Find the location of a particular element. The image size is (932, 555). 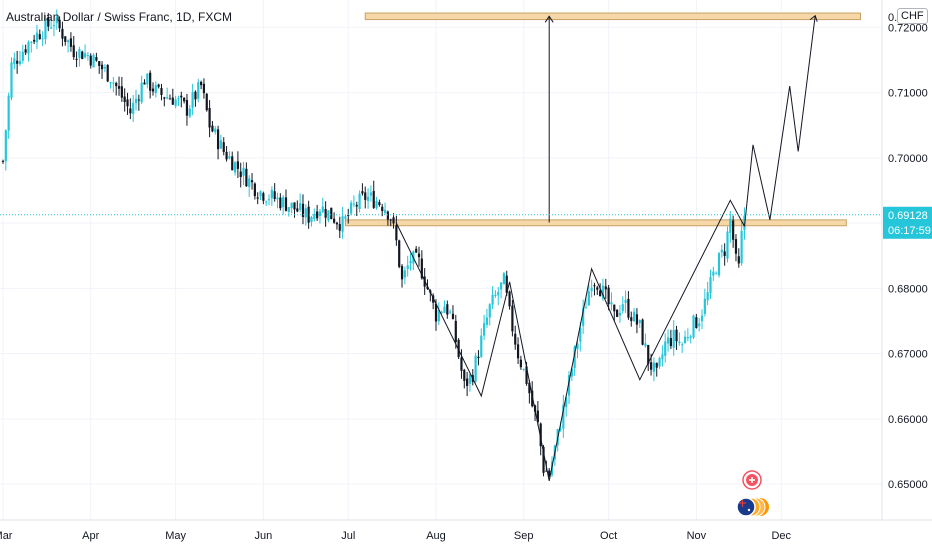

currency-badge: CHF is located at coordinates (912, 16).